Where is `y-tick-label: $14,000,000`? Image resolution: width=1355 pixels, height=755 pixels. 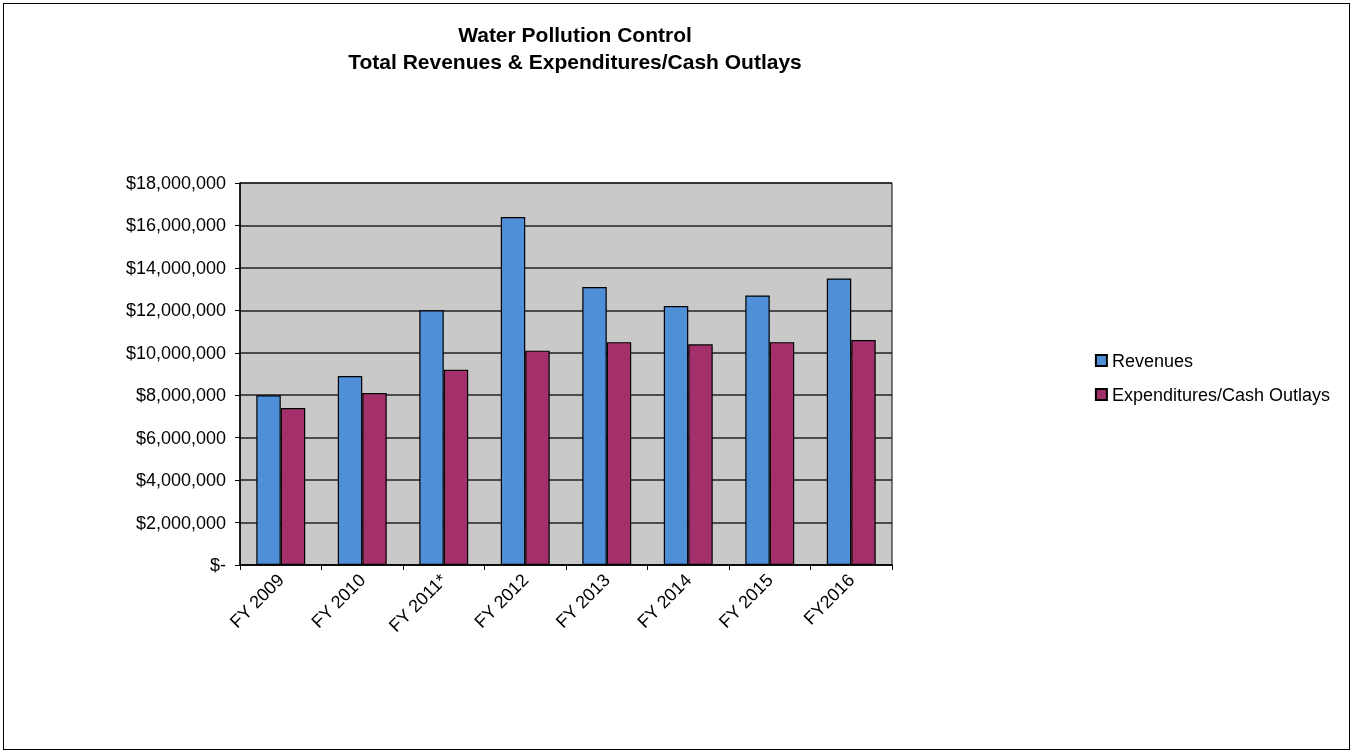
y-tick-label: $14,000,000 is located at coordinates (175, 267).